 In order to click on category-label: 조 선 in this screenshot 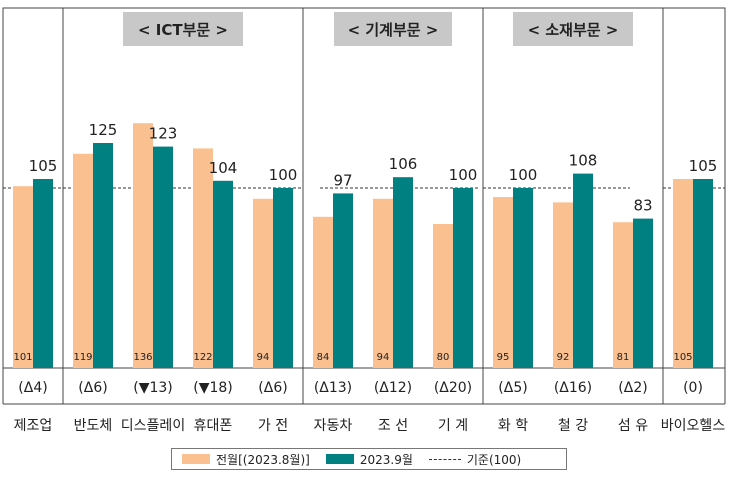, I will do `click(393, 426)`.